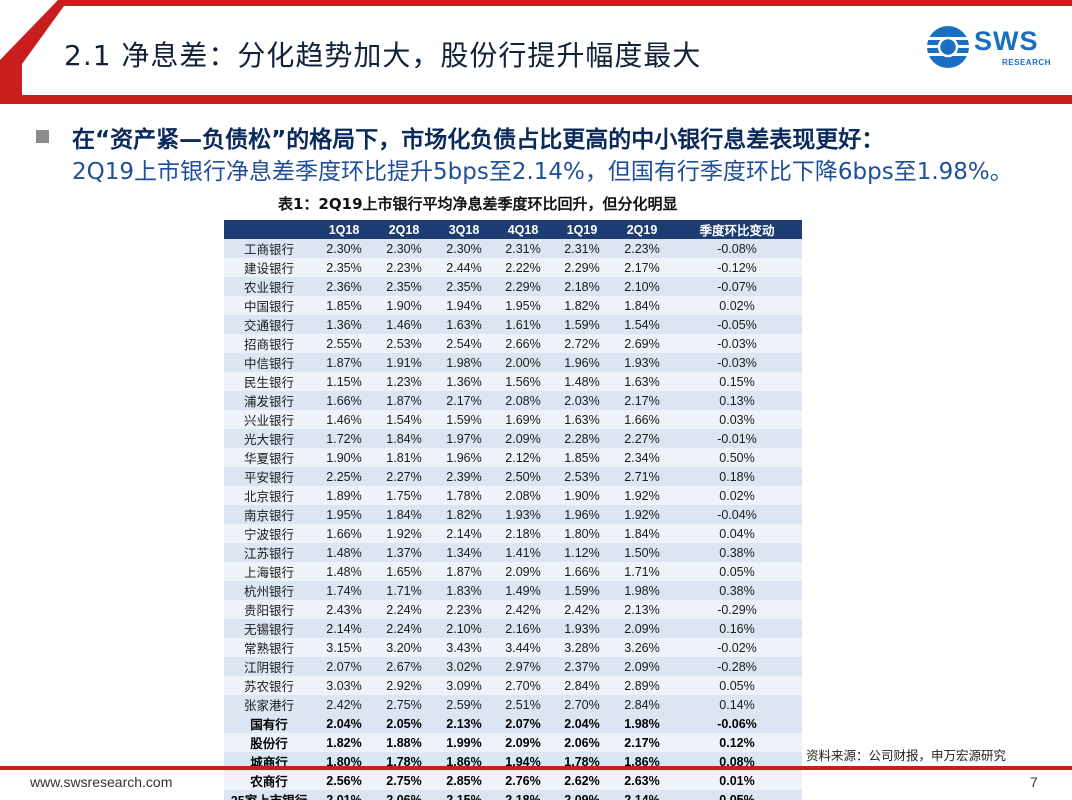 Image resolution: width=1072 pixels, height=800 pixels. What do you see at coordinates (344, 305) in the screenshot?
I see `nim-value-cell: 1.85%` at bounding box center [344, 305].